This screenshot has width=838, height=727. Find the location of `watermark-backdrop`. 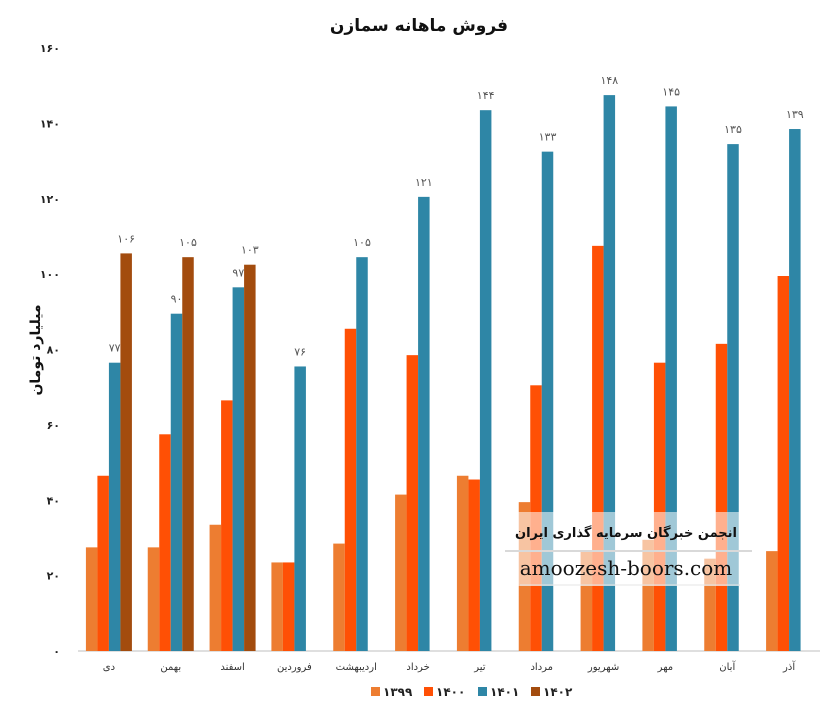

watermark-backdrop is located at coordinates (627, 549).